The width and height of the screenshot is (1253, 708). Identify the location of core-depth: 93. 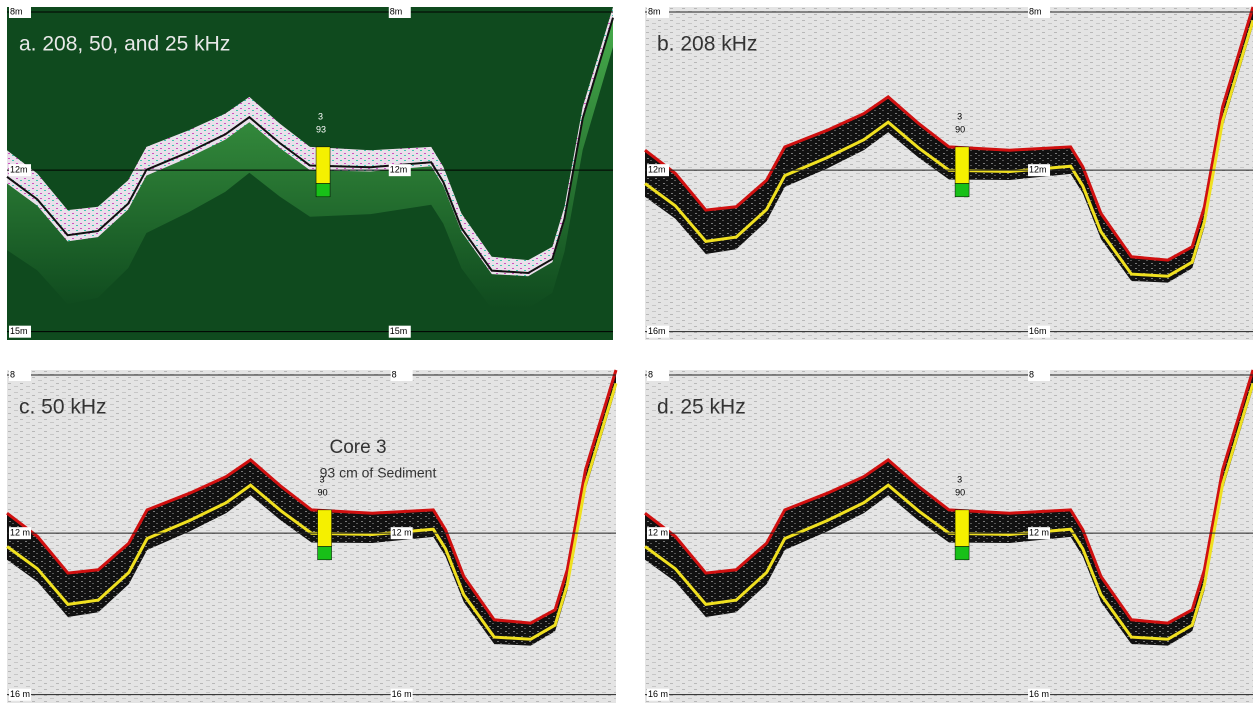
(321, 130).